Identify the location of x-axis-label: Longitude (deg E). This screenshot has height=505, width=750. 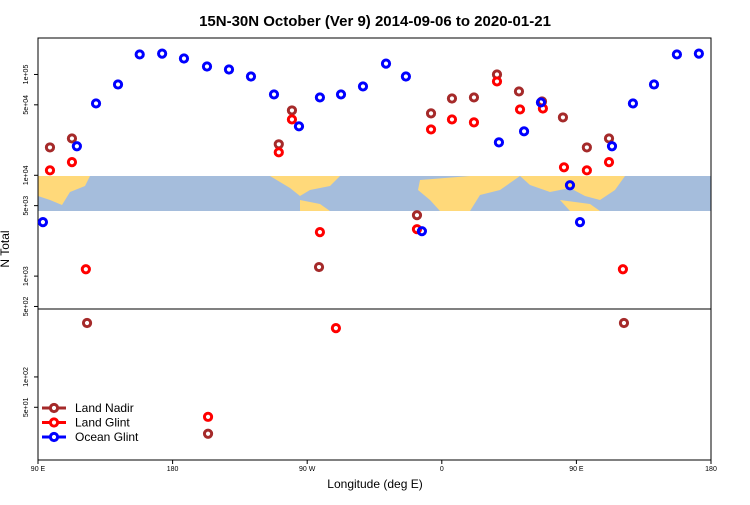
(374, 484).